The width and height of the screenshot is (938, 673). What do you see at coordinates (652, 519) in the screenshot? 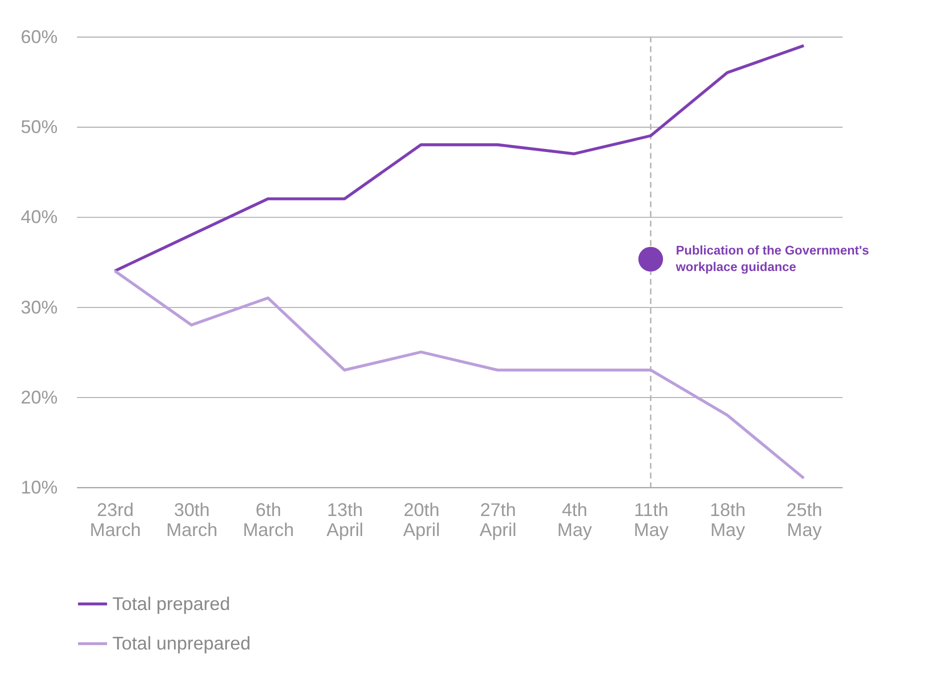
I see `x-tick-label: 11th May` at bounding box center [652, 519].